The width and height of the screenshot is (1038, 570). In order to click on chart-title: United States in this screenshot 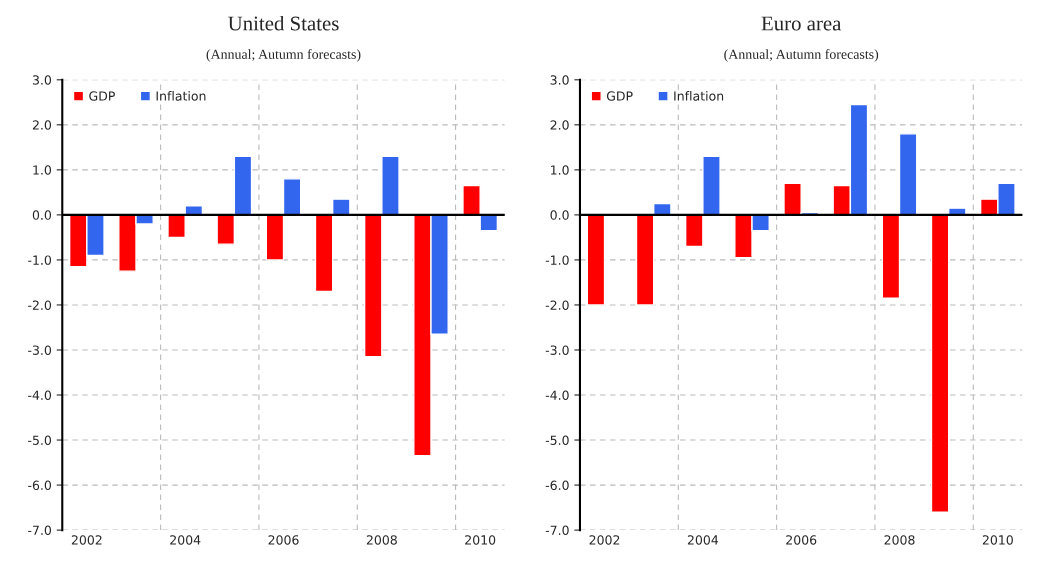, I will do `click(283, 23)`.